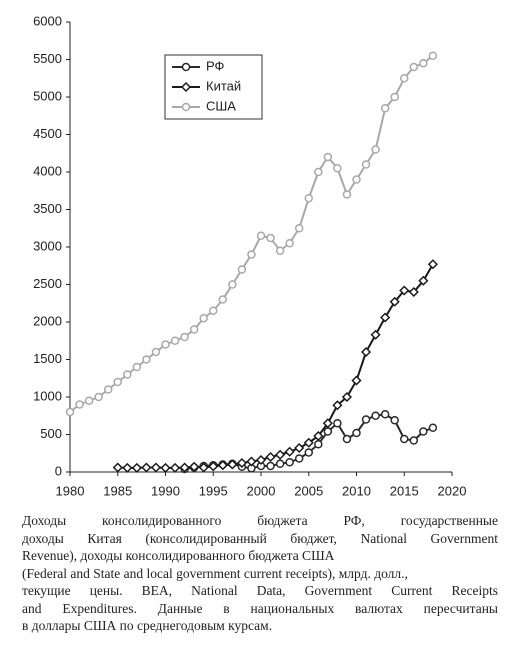 This screenshot has height=667, width=511. I want to click on y-tick-label: 3000, so click(47, 245).